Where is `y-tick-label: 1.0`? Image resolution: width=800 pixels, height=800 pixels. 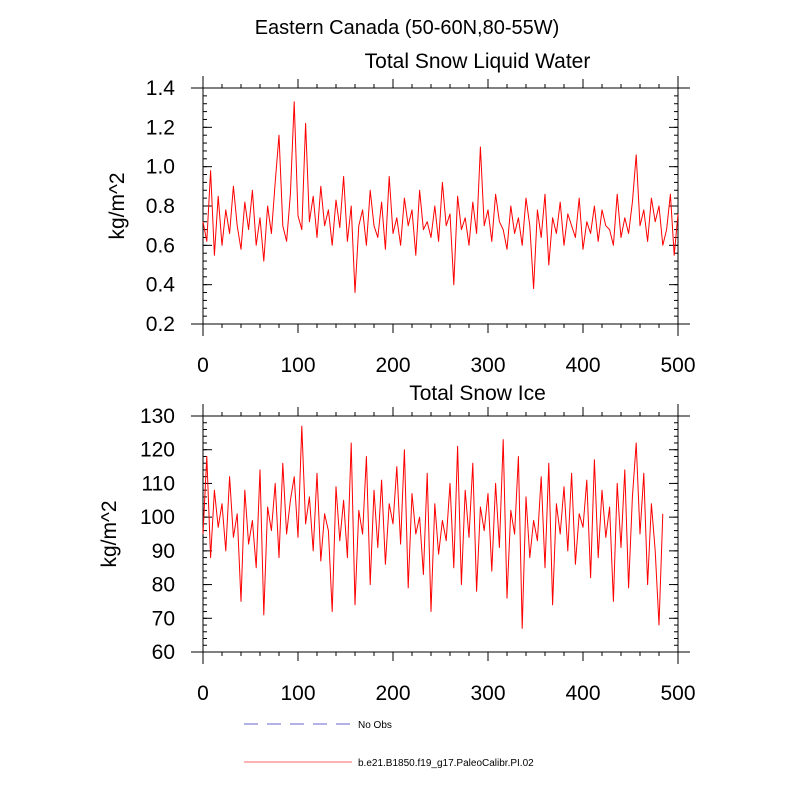 y-tick-label: 1.0 is located at coordinates (160, 167).